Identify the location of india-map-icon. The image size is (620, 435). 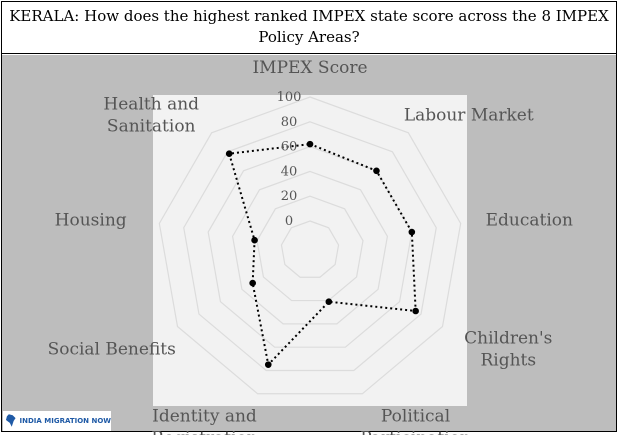
(10, 420).